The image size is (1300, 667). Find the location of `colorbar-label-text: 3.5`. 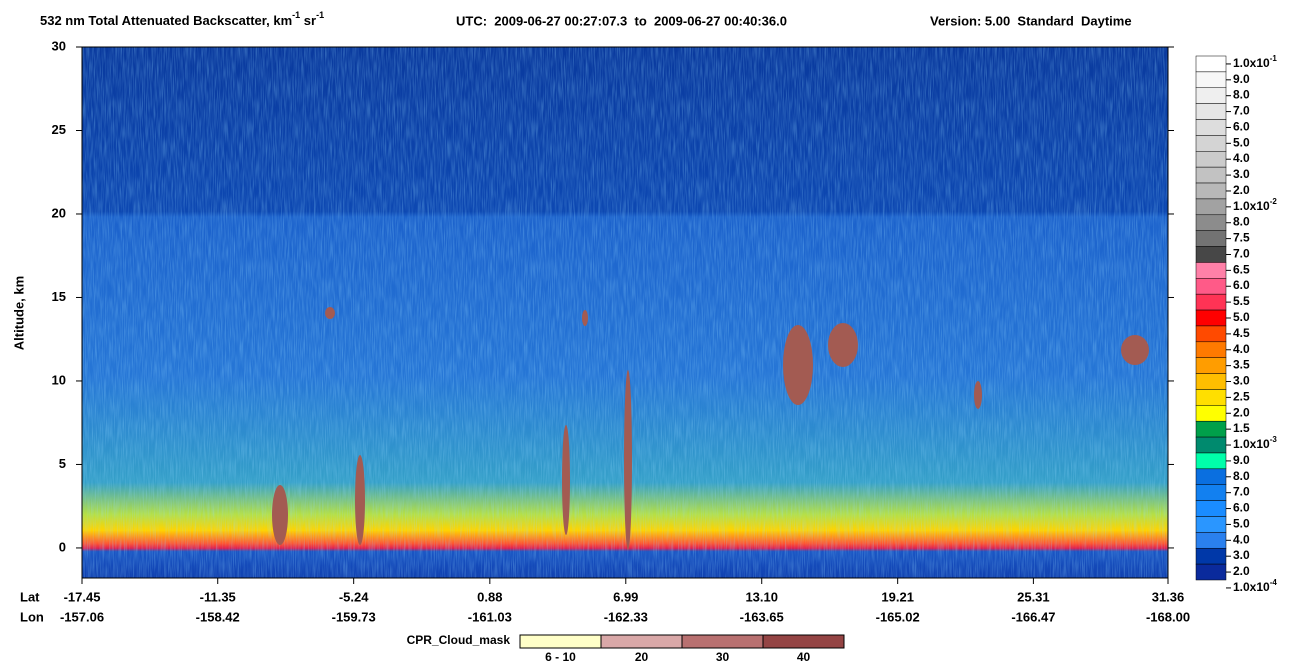

colorbar-label-text: 3.5 is located at coordinates (1241, 365).